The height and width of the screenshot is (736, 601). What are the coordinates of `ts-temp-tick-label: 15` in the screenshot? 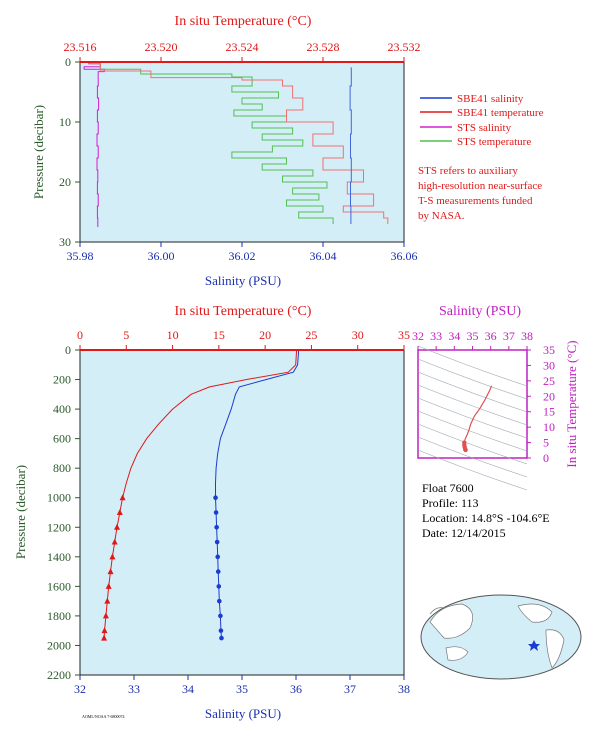 It's located at (549, 412).